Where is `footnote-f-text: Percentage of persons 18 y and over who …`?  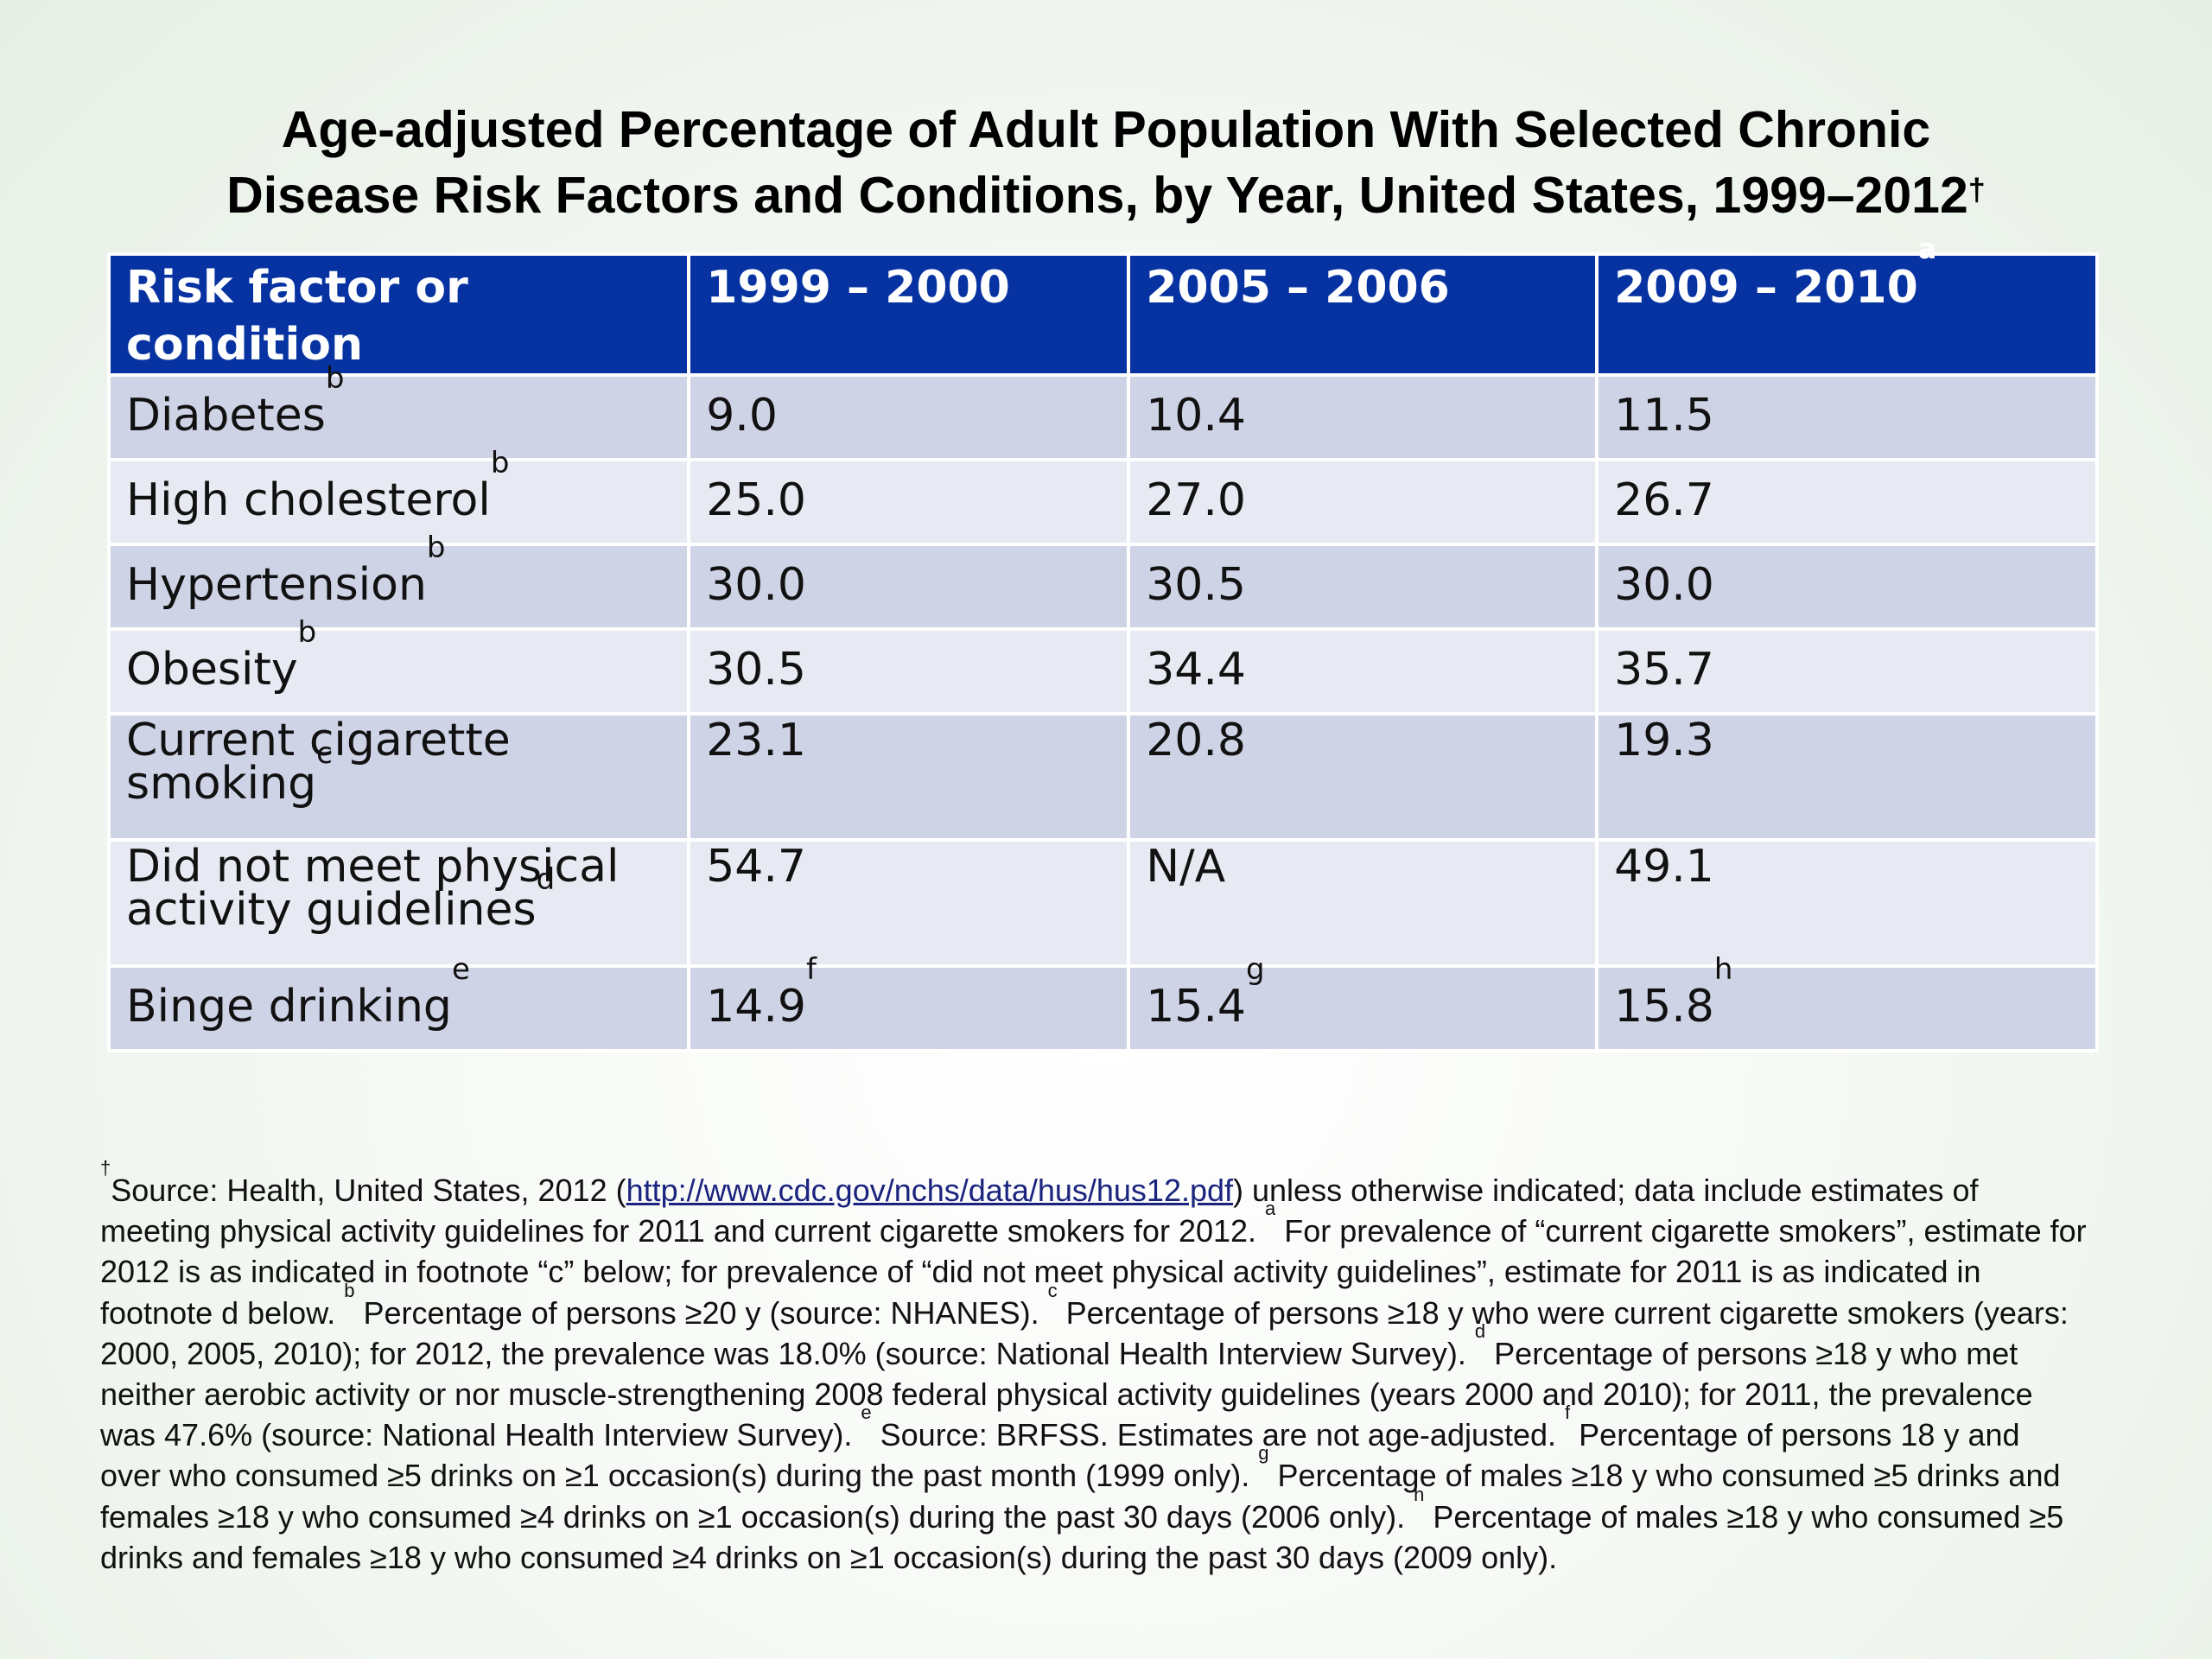 footnote-f-text: Percentage of persons 18 y and over who … is located at coordinates (1060, 1455).